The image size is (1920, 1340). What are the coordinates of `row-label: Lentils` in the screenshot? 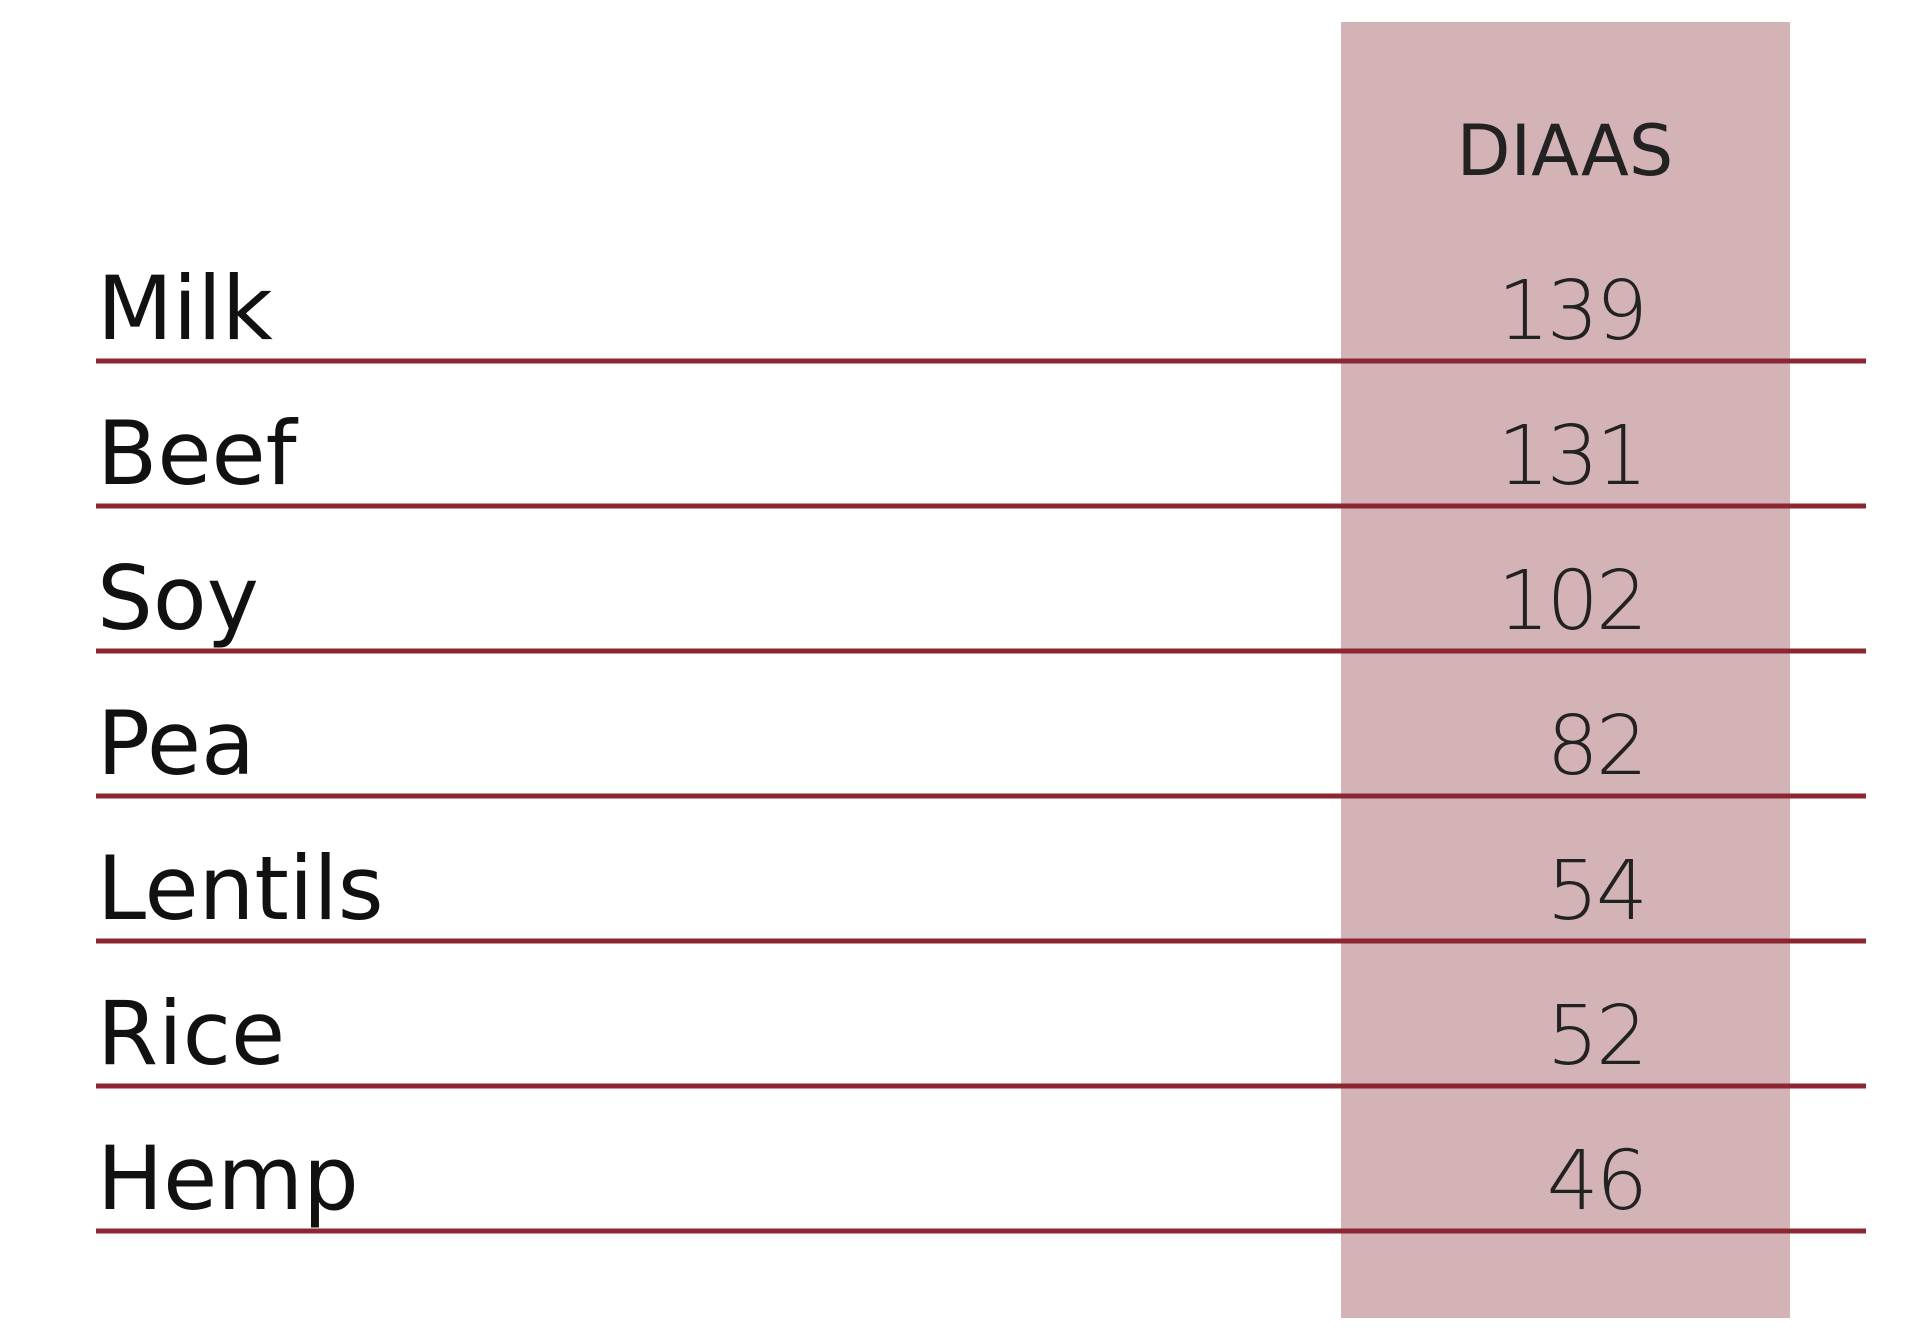 It's located at (240, 888).